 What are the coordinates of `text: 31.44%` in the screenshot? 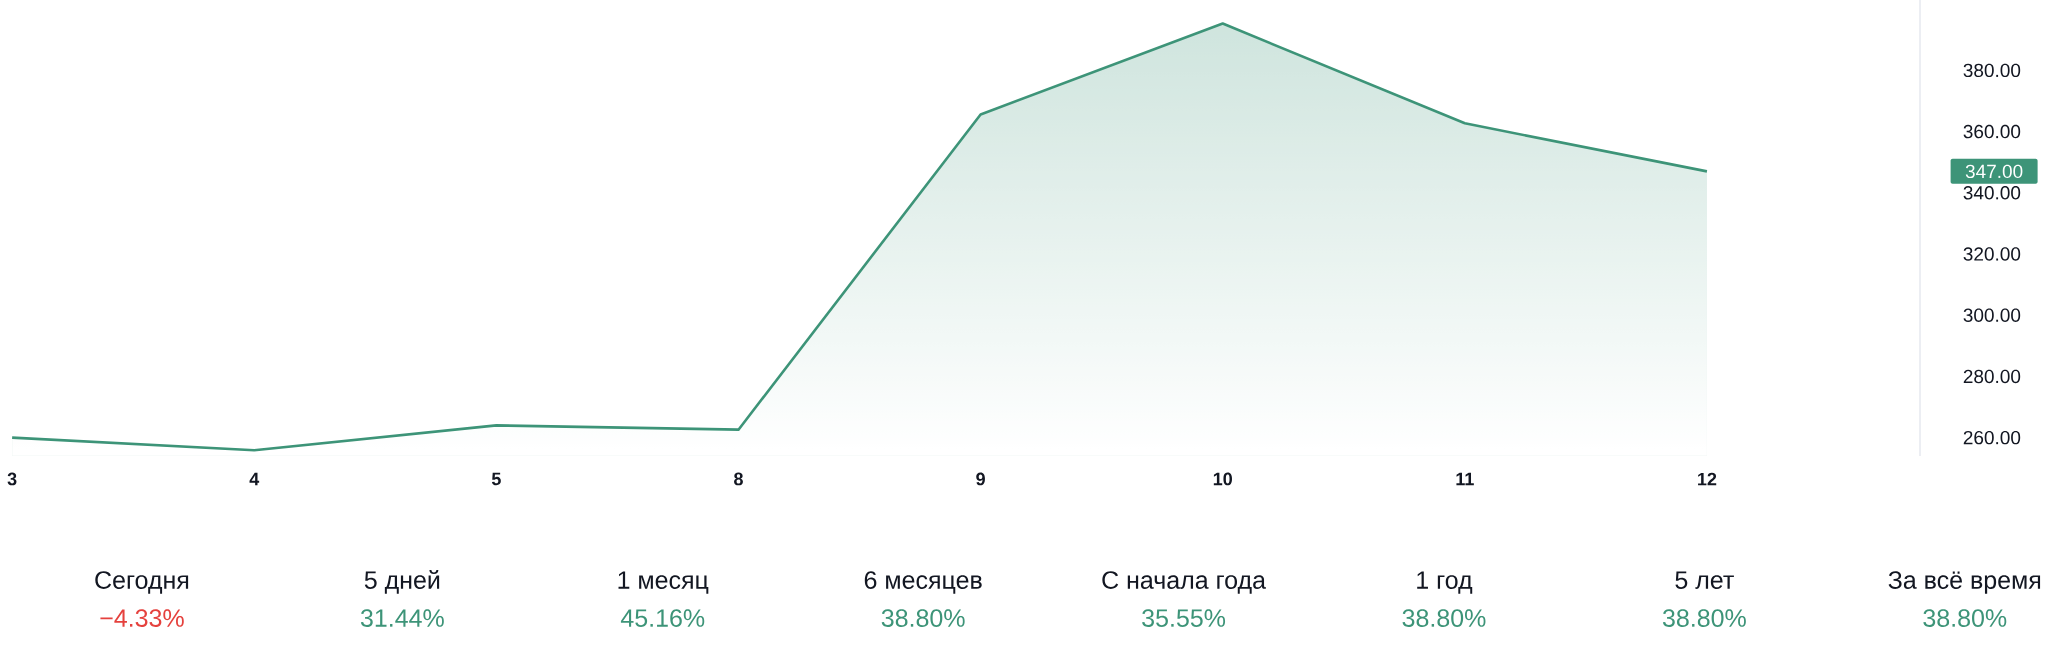 It's located at (402, 618).